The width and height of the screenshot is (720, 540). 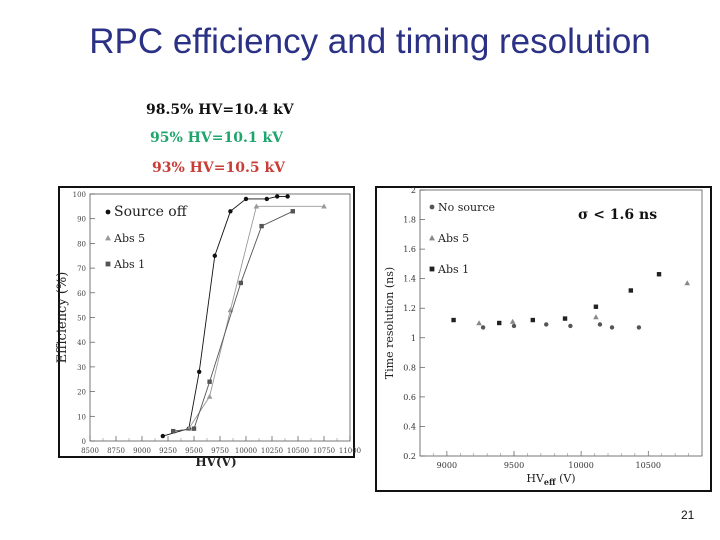 What do you see at coordinates (413, 338) in the screenshot?
I see `chart2-y-tick-label: 1` at bounding box center [413, 338].